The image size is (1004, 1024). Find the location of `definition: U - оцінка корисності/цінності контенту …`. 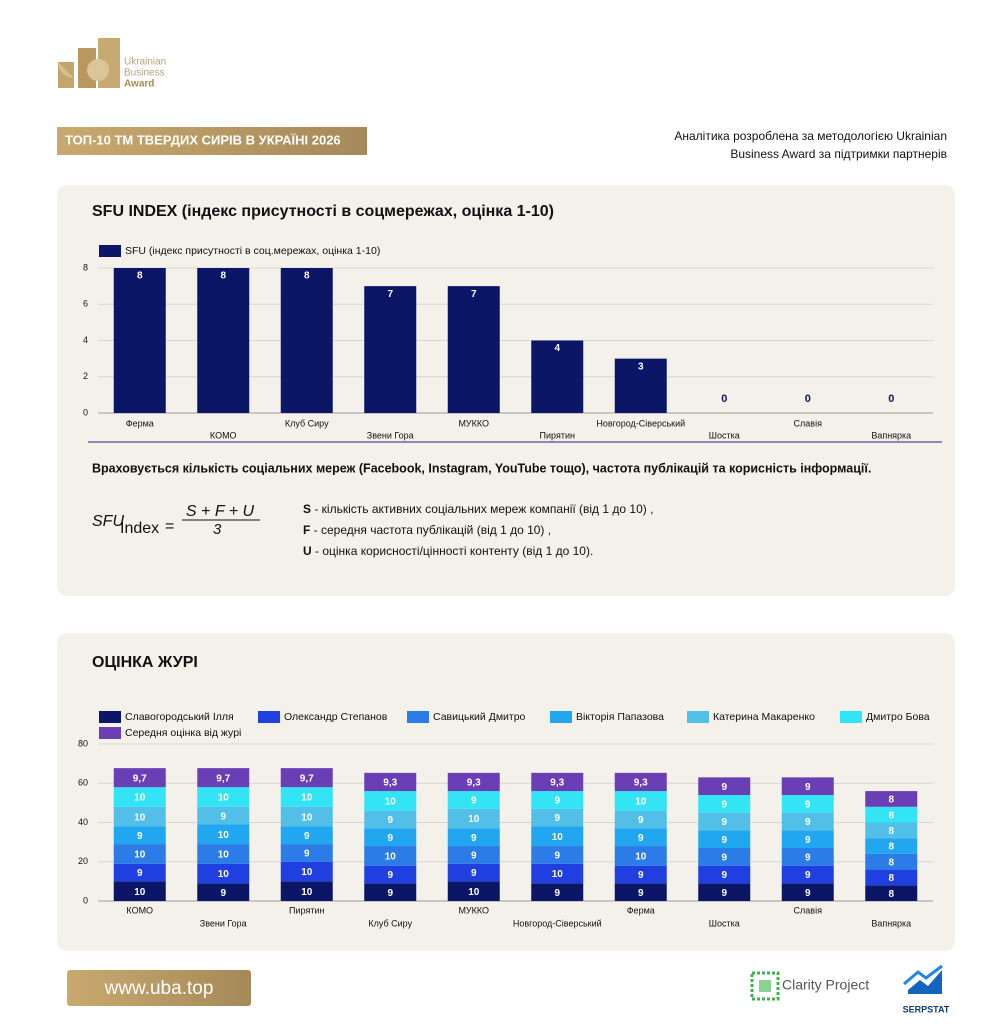

definition: U - оцінка корисності/цінності контенту … is located at coordinates (448, 551).